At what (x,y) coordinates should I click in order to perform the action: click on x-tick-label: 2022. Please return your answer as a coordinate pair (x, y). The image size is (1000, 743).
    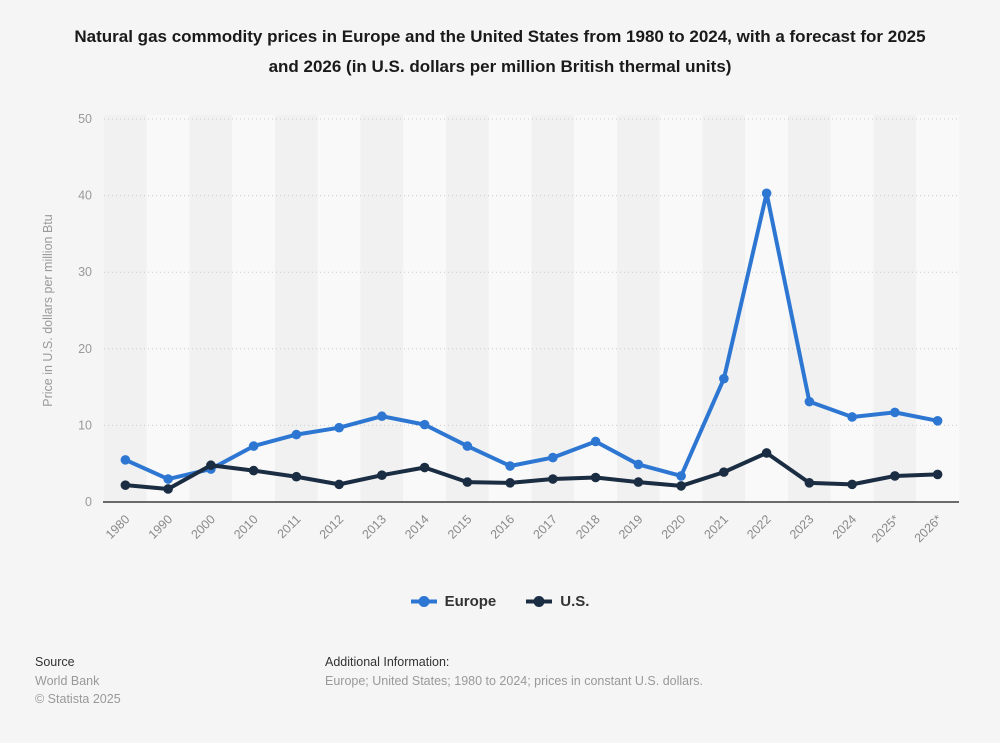
    Looking at the image, I should click on (759, 527).